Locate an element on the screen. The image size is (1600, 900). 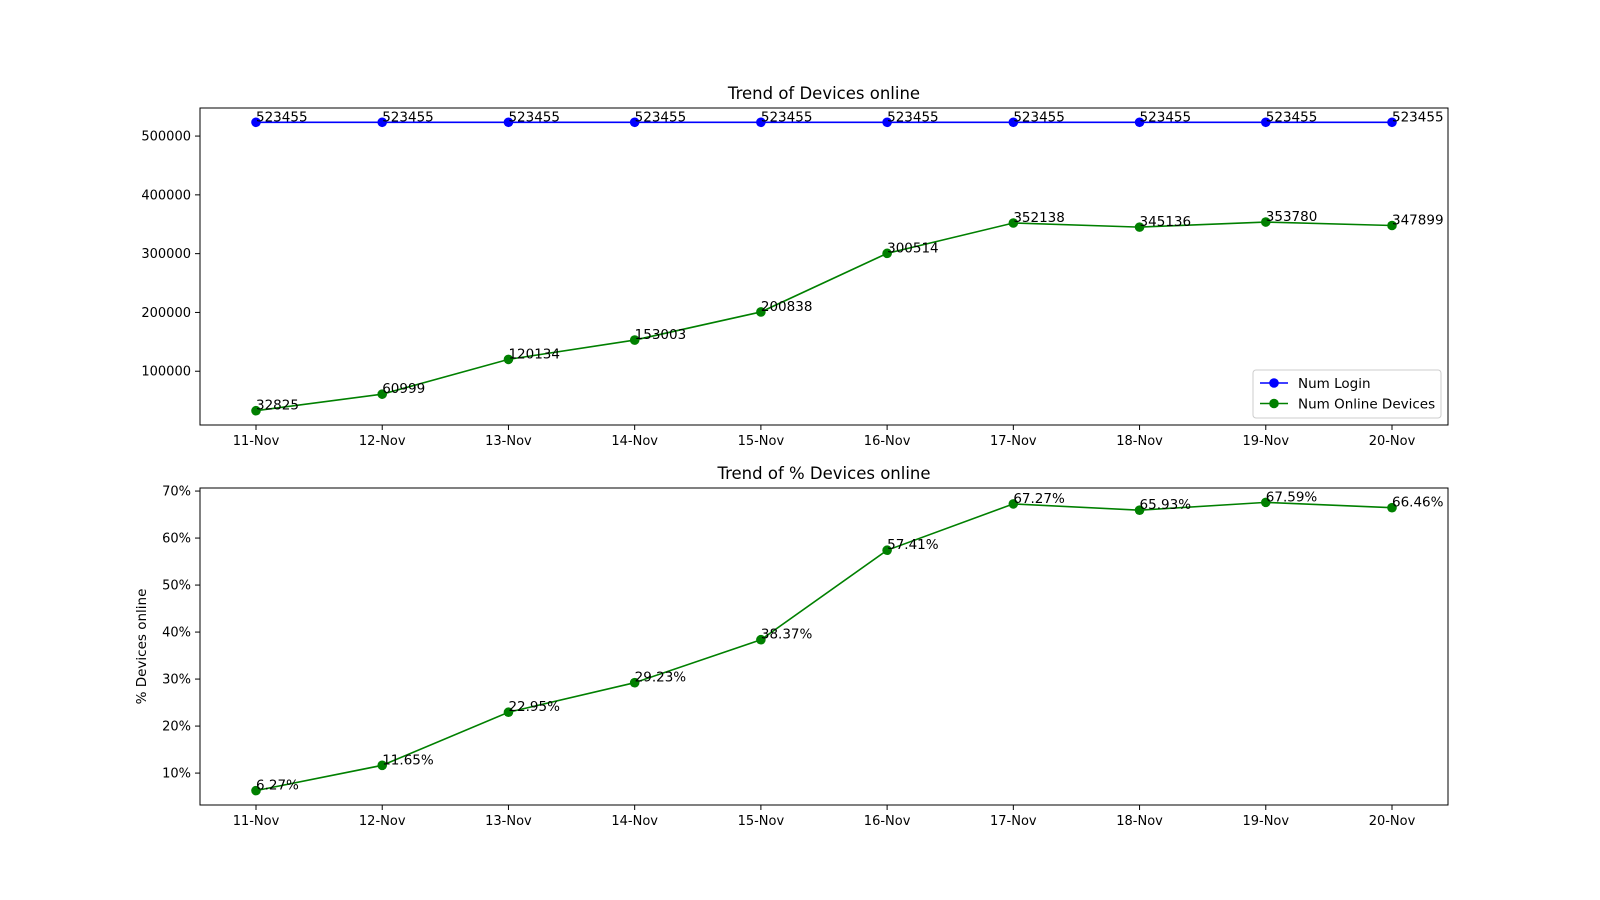
legend-label: Num Online Devices is located at coordinates (1366, 405).